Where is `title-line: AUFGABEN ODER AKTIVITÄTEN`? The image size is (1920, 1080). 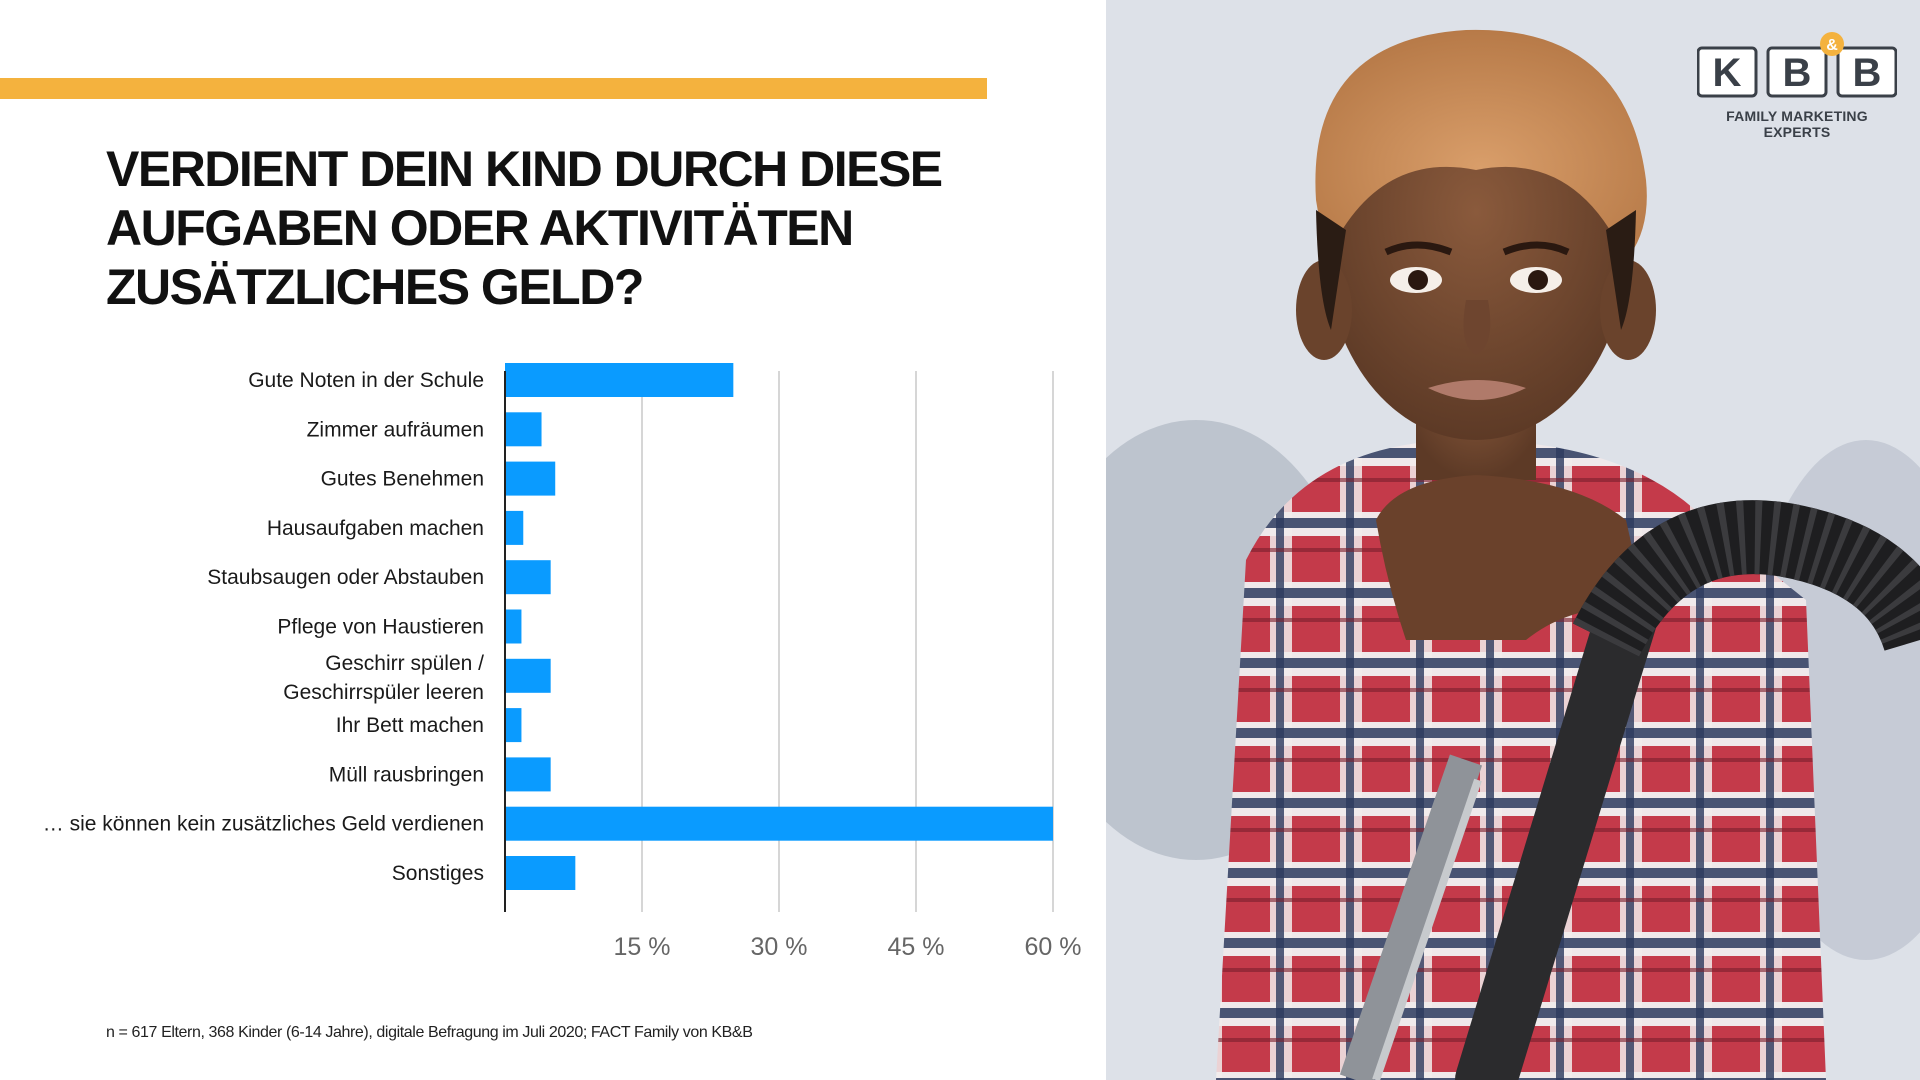
title-line: AUFGABEN ODER AKTIVITÄTEN is located at coordinates (480, 228).